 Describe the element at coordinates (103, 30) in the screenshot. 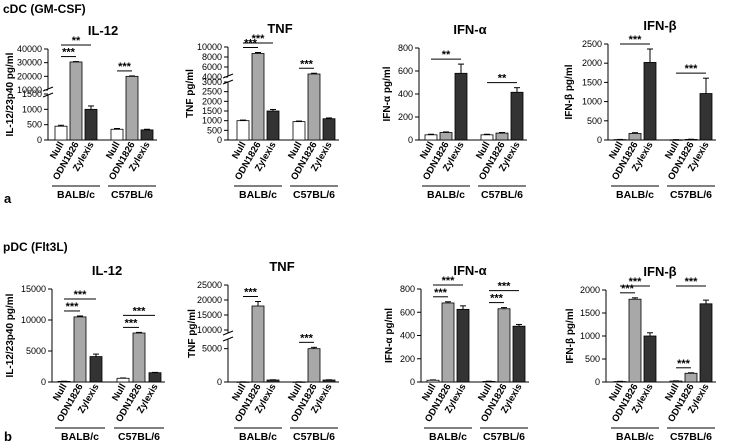

I see `chart-title: IL-12` at that location.